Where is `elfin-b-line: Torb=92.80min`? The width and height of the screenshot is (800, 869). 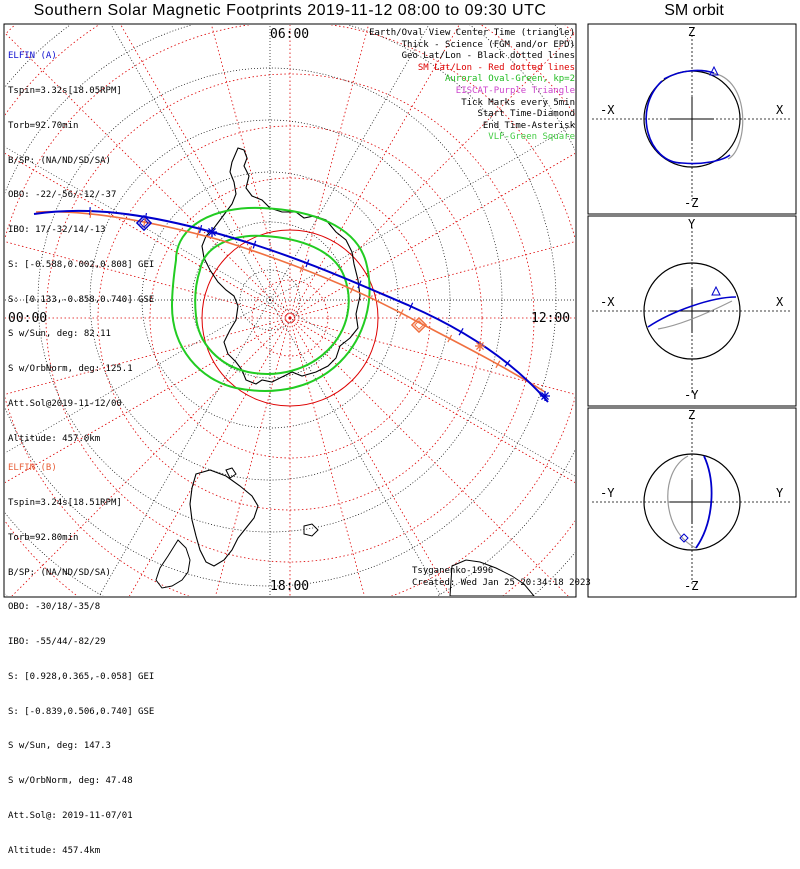 elfin-b-line: Torb=92.80min is located at coordinates (81, 539).